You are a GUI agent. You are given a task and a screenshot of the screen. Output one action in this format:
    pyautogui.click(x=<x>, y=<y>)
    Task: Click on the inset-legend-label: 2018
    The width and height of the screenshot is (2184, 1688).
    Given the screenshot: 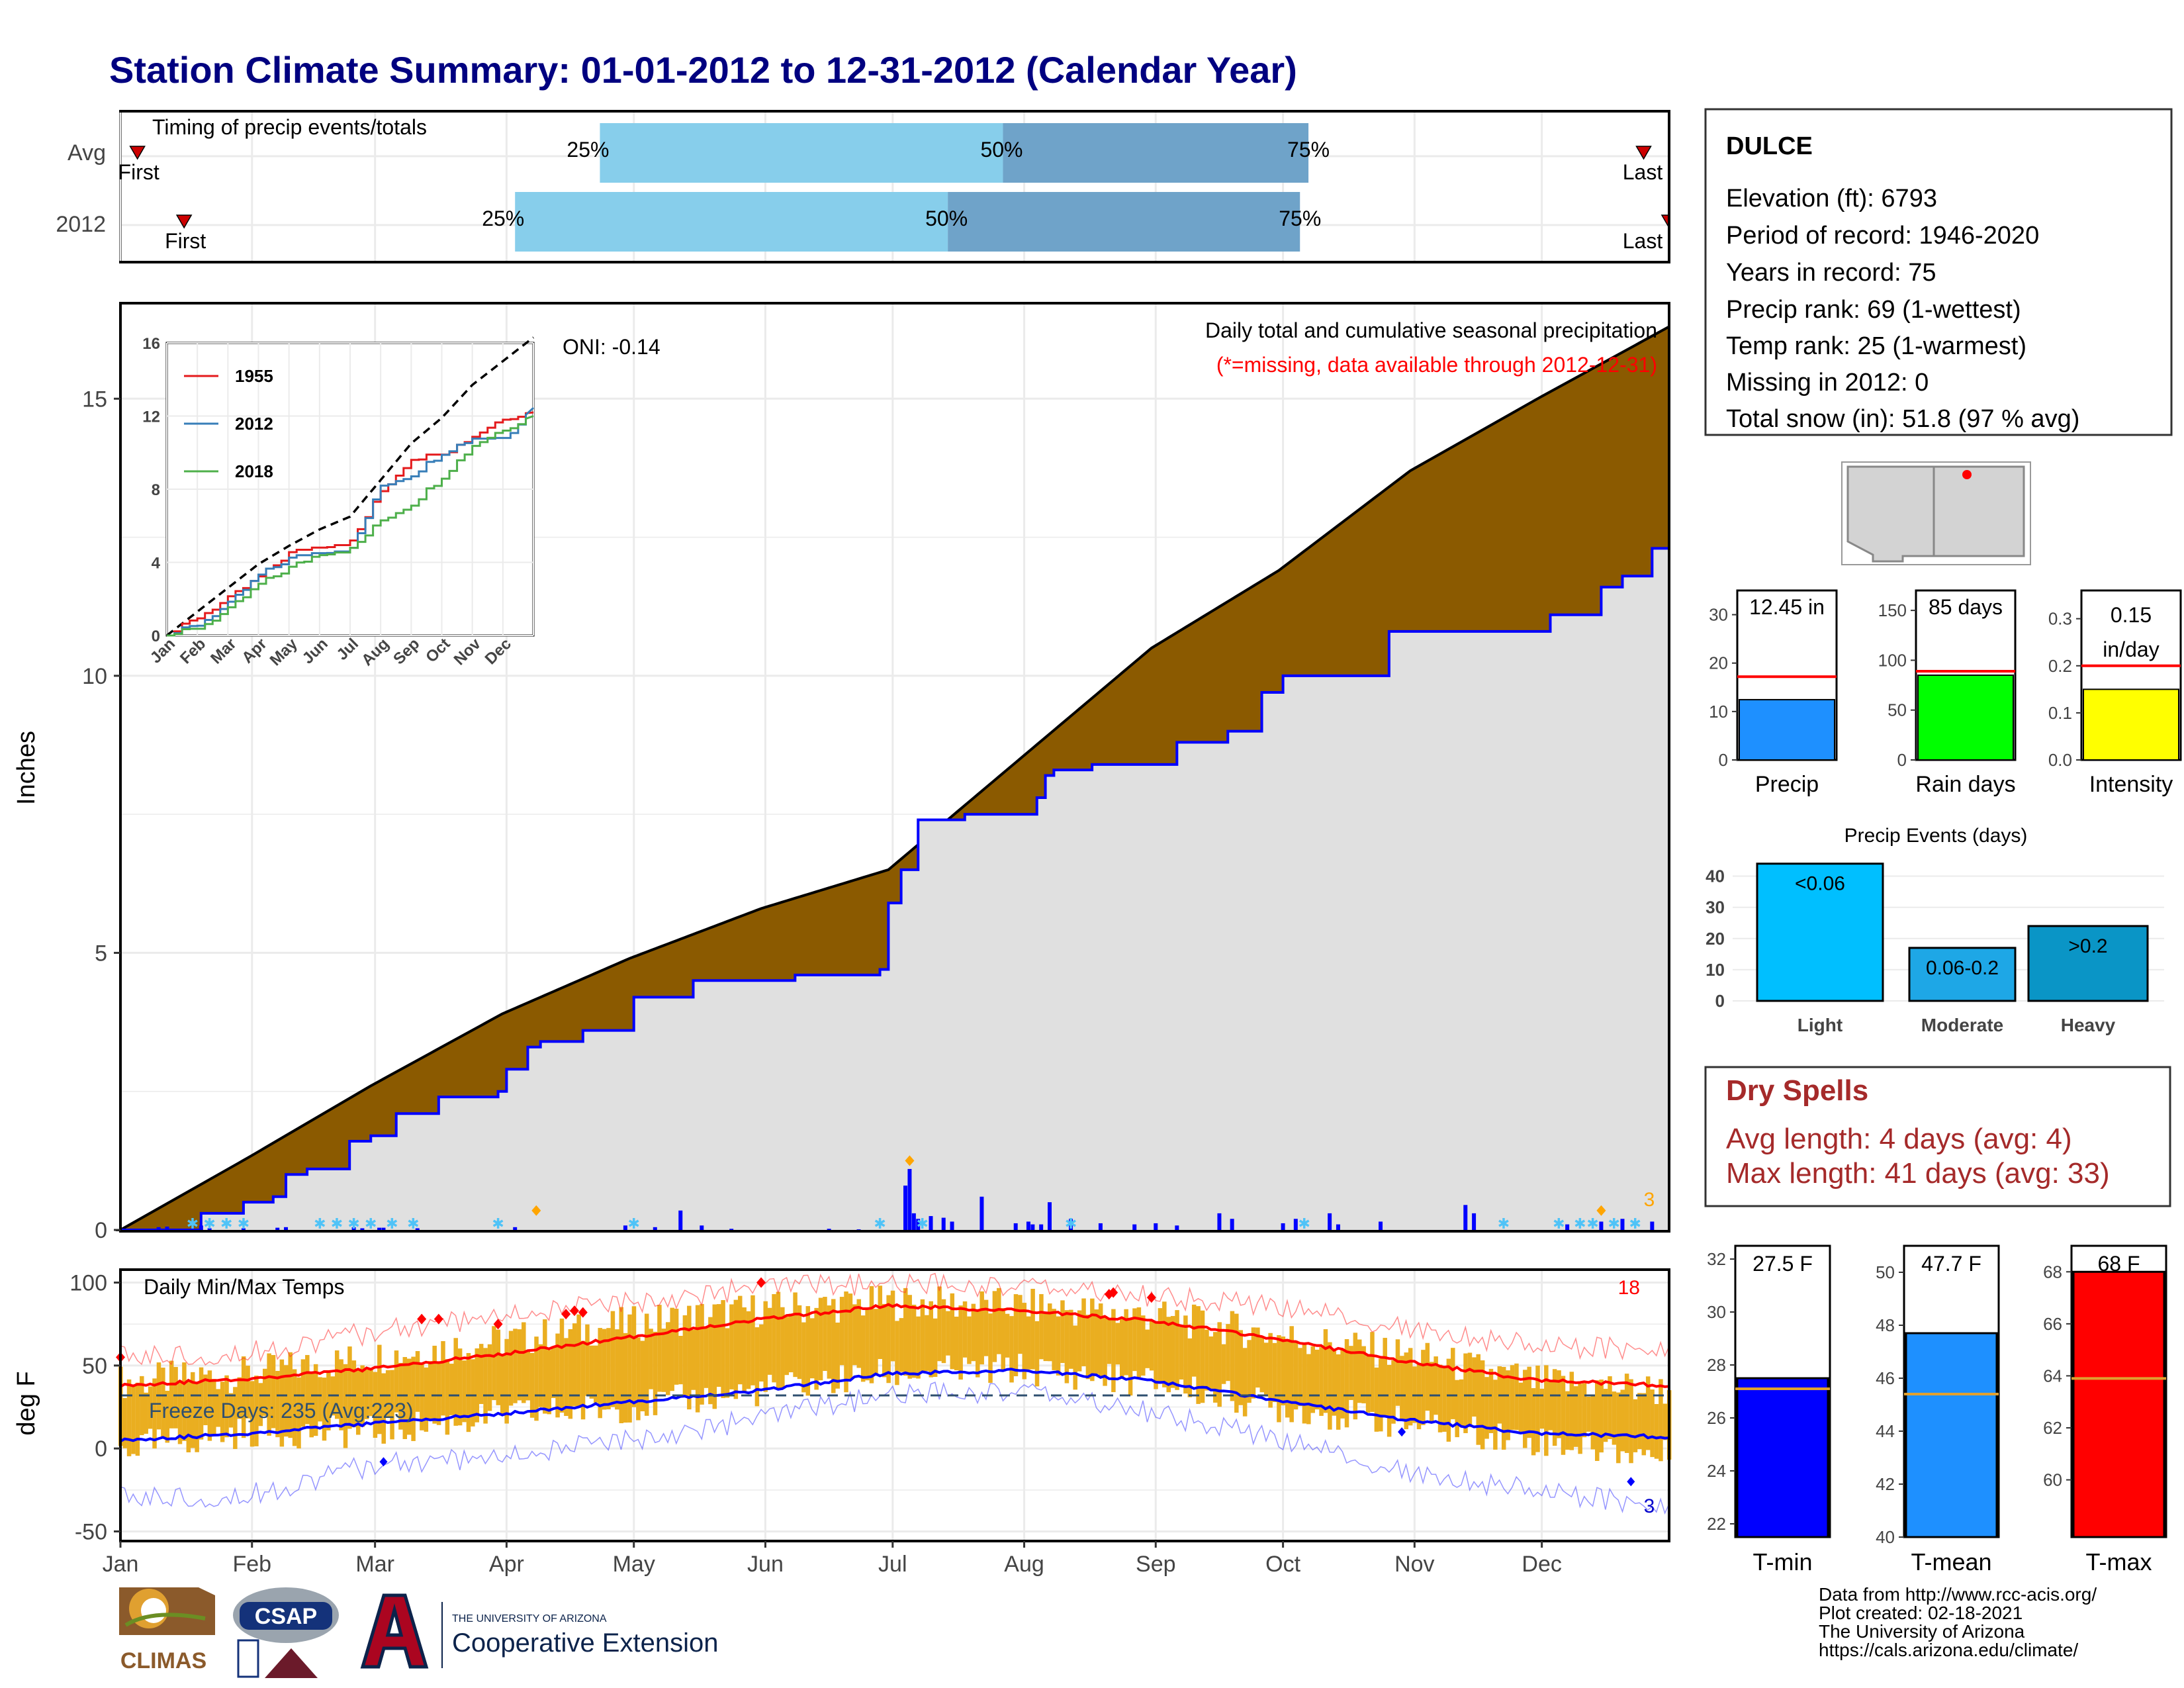 What is the action you would take?
    pyautogui.click(x=254, y=471)
    